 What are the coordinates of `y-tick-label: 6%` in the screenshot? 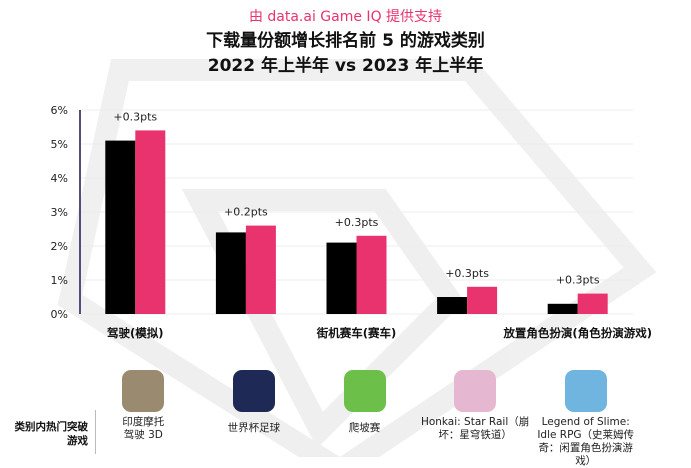 It's located at (59, 110).